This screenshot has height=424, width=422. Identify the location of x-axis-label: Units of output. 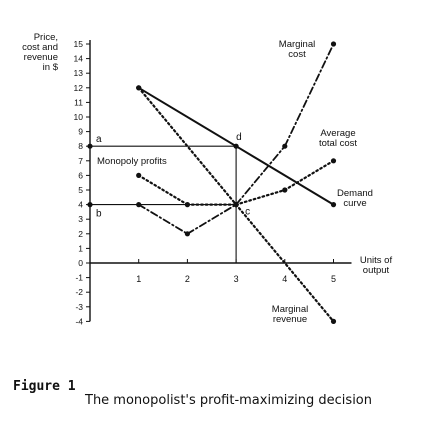
(376, 265).